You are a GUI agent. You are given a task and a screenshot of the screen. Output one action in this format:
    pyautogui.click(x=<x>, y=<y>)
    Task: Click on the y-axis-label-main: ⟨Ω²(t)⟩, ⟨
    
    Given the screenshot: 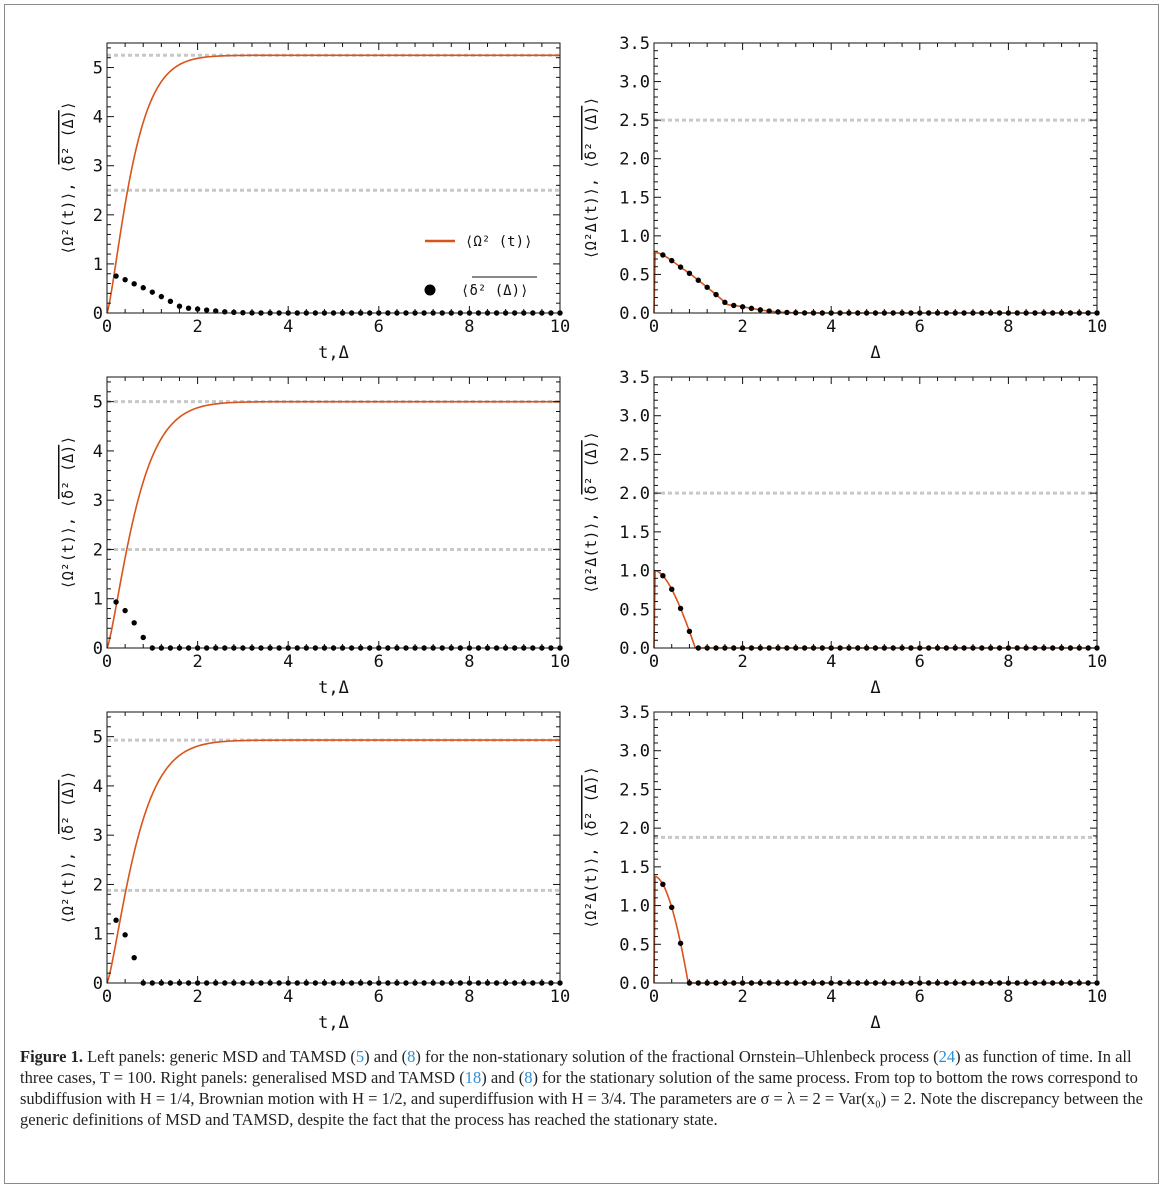 What is the action you would take?
    pyautogui.click(x=68, y=879)
    